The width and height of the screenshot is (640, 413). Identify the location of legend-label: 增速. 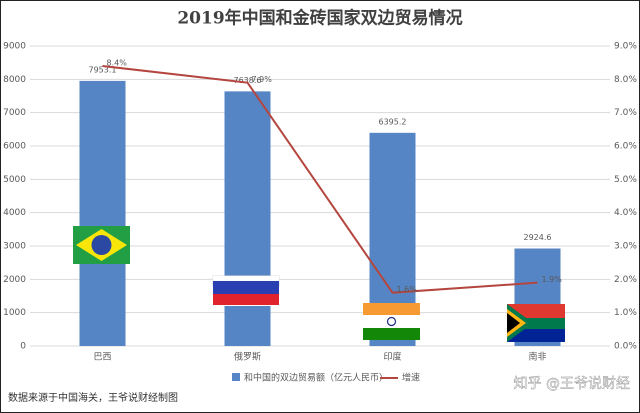
(411, 378).